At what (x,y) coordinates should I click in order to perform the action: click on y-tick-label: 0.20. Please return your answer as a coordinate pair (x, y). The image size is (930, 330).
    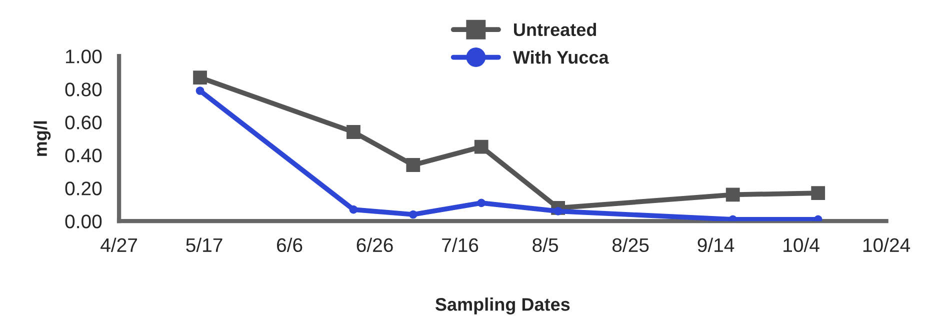
    Looking at the image, I should click on (83, 189).